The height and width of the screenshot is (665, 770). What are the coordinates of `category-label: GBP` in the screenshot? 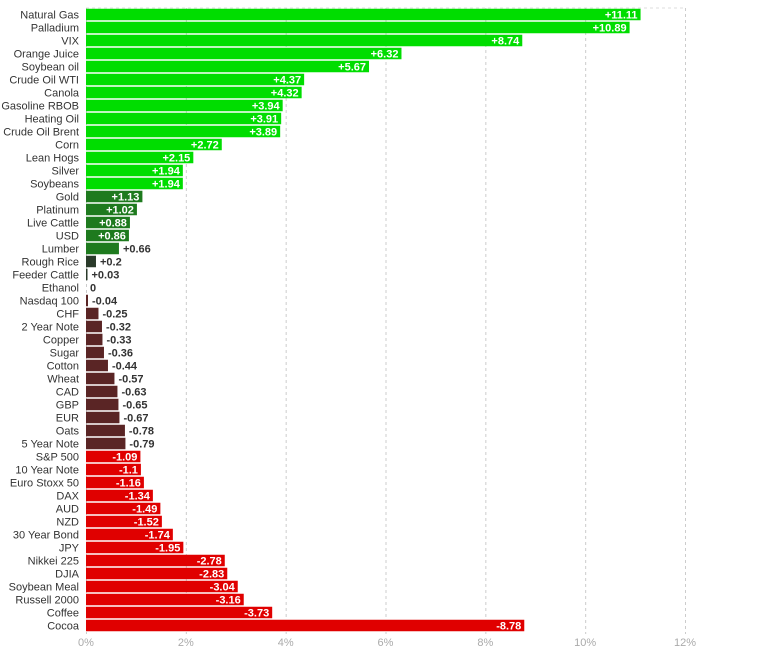 It's located at (67, 406).